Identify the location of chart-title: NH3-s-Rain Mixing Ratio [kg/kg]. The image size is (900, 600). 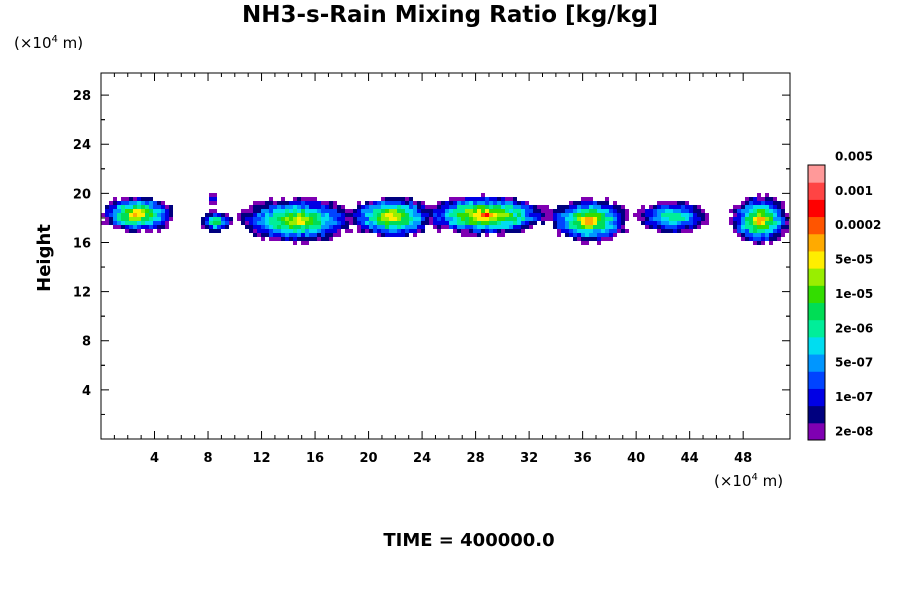
(450, 15).